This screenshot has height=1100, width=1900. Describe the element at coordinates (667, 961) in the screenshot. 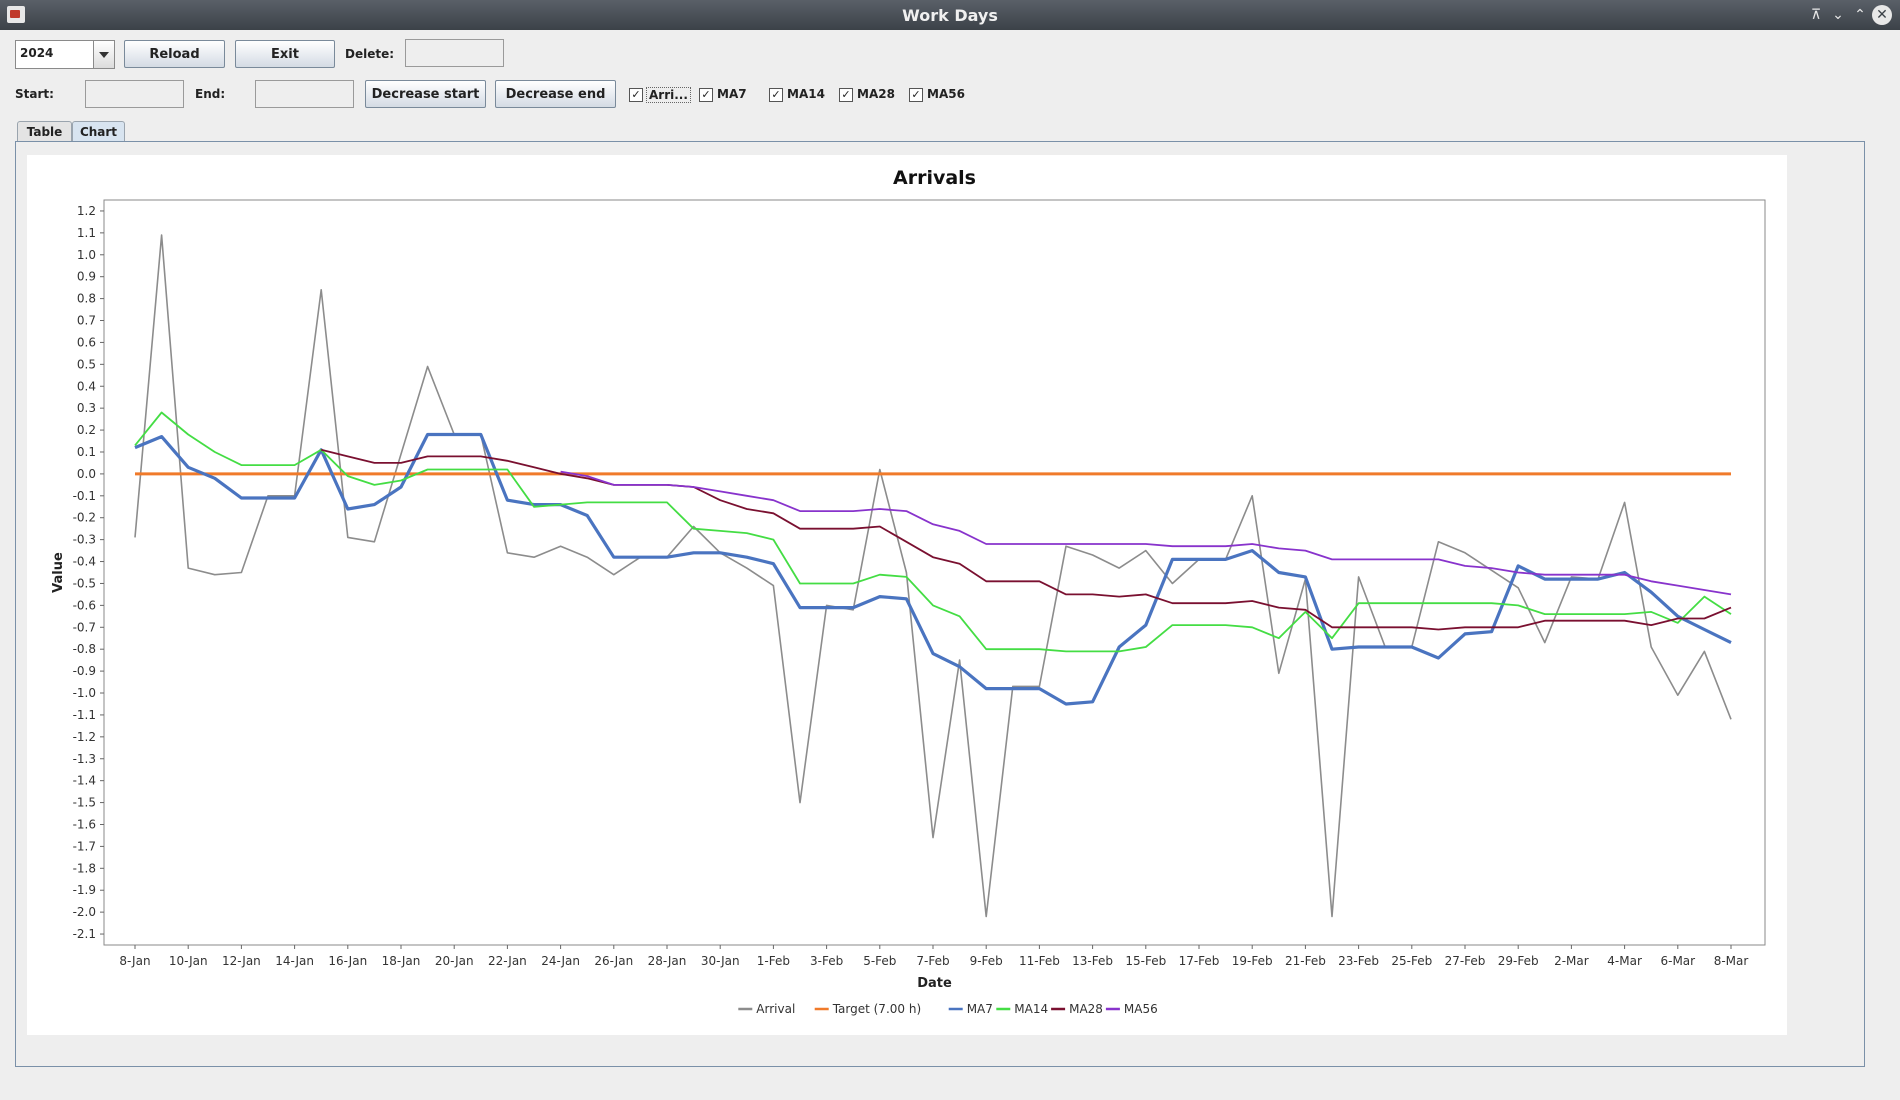

I see `x-tick-label: 28-Jan` at that location.